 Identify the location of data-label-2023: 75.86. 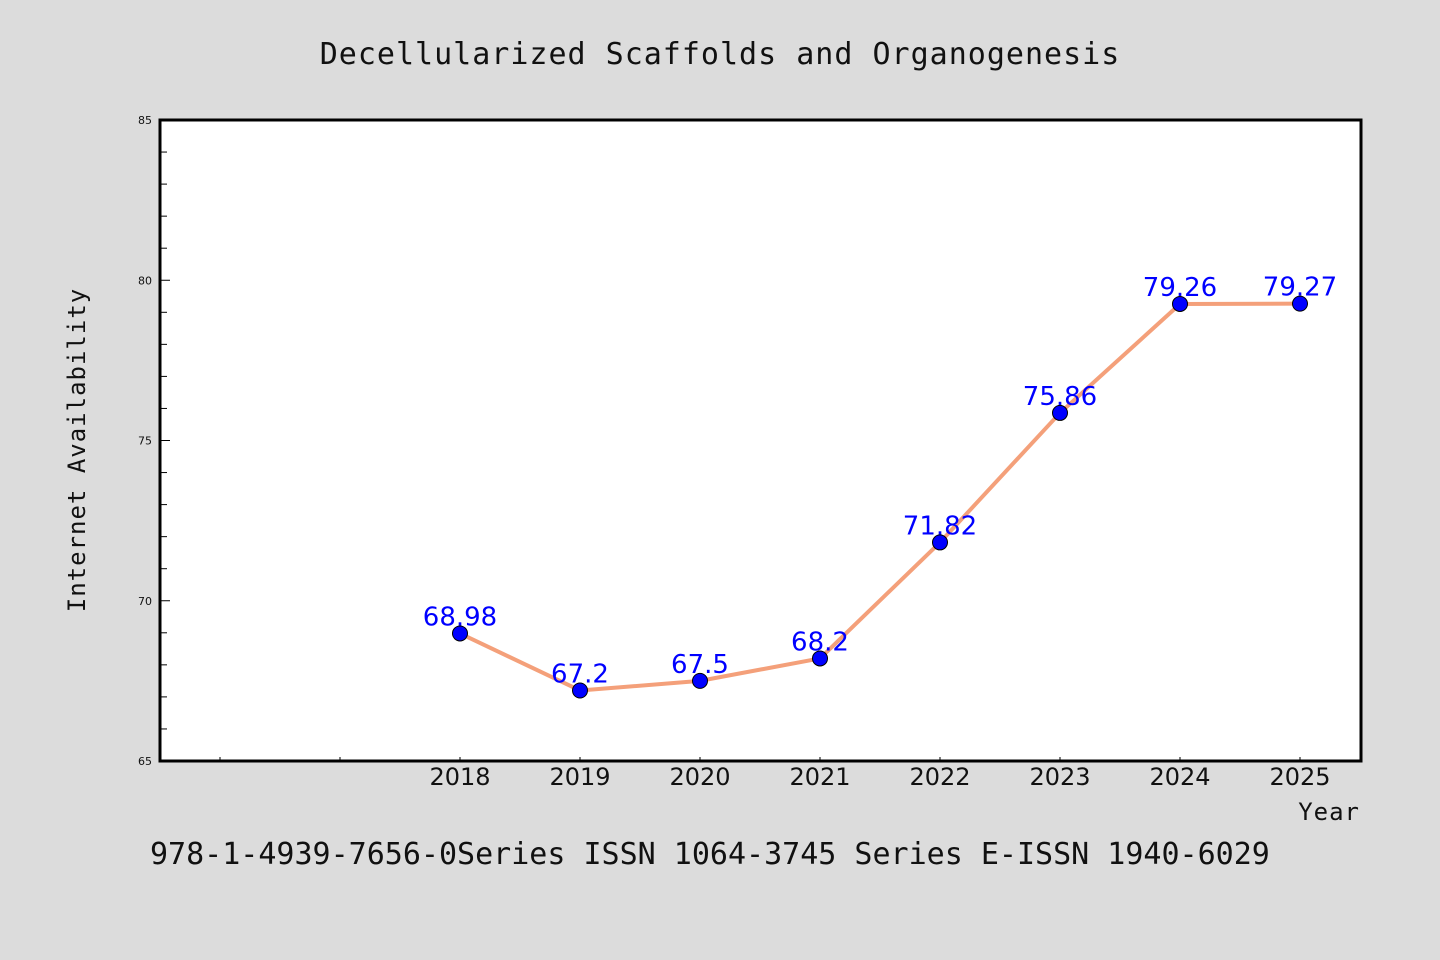
(1060, 397).